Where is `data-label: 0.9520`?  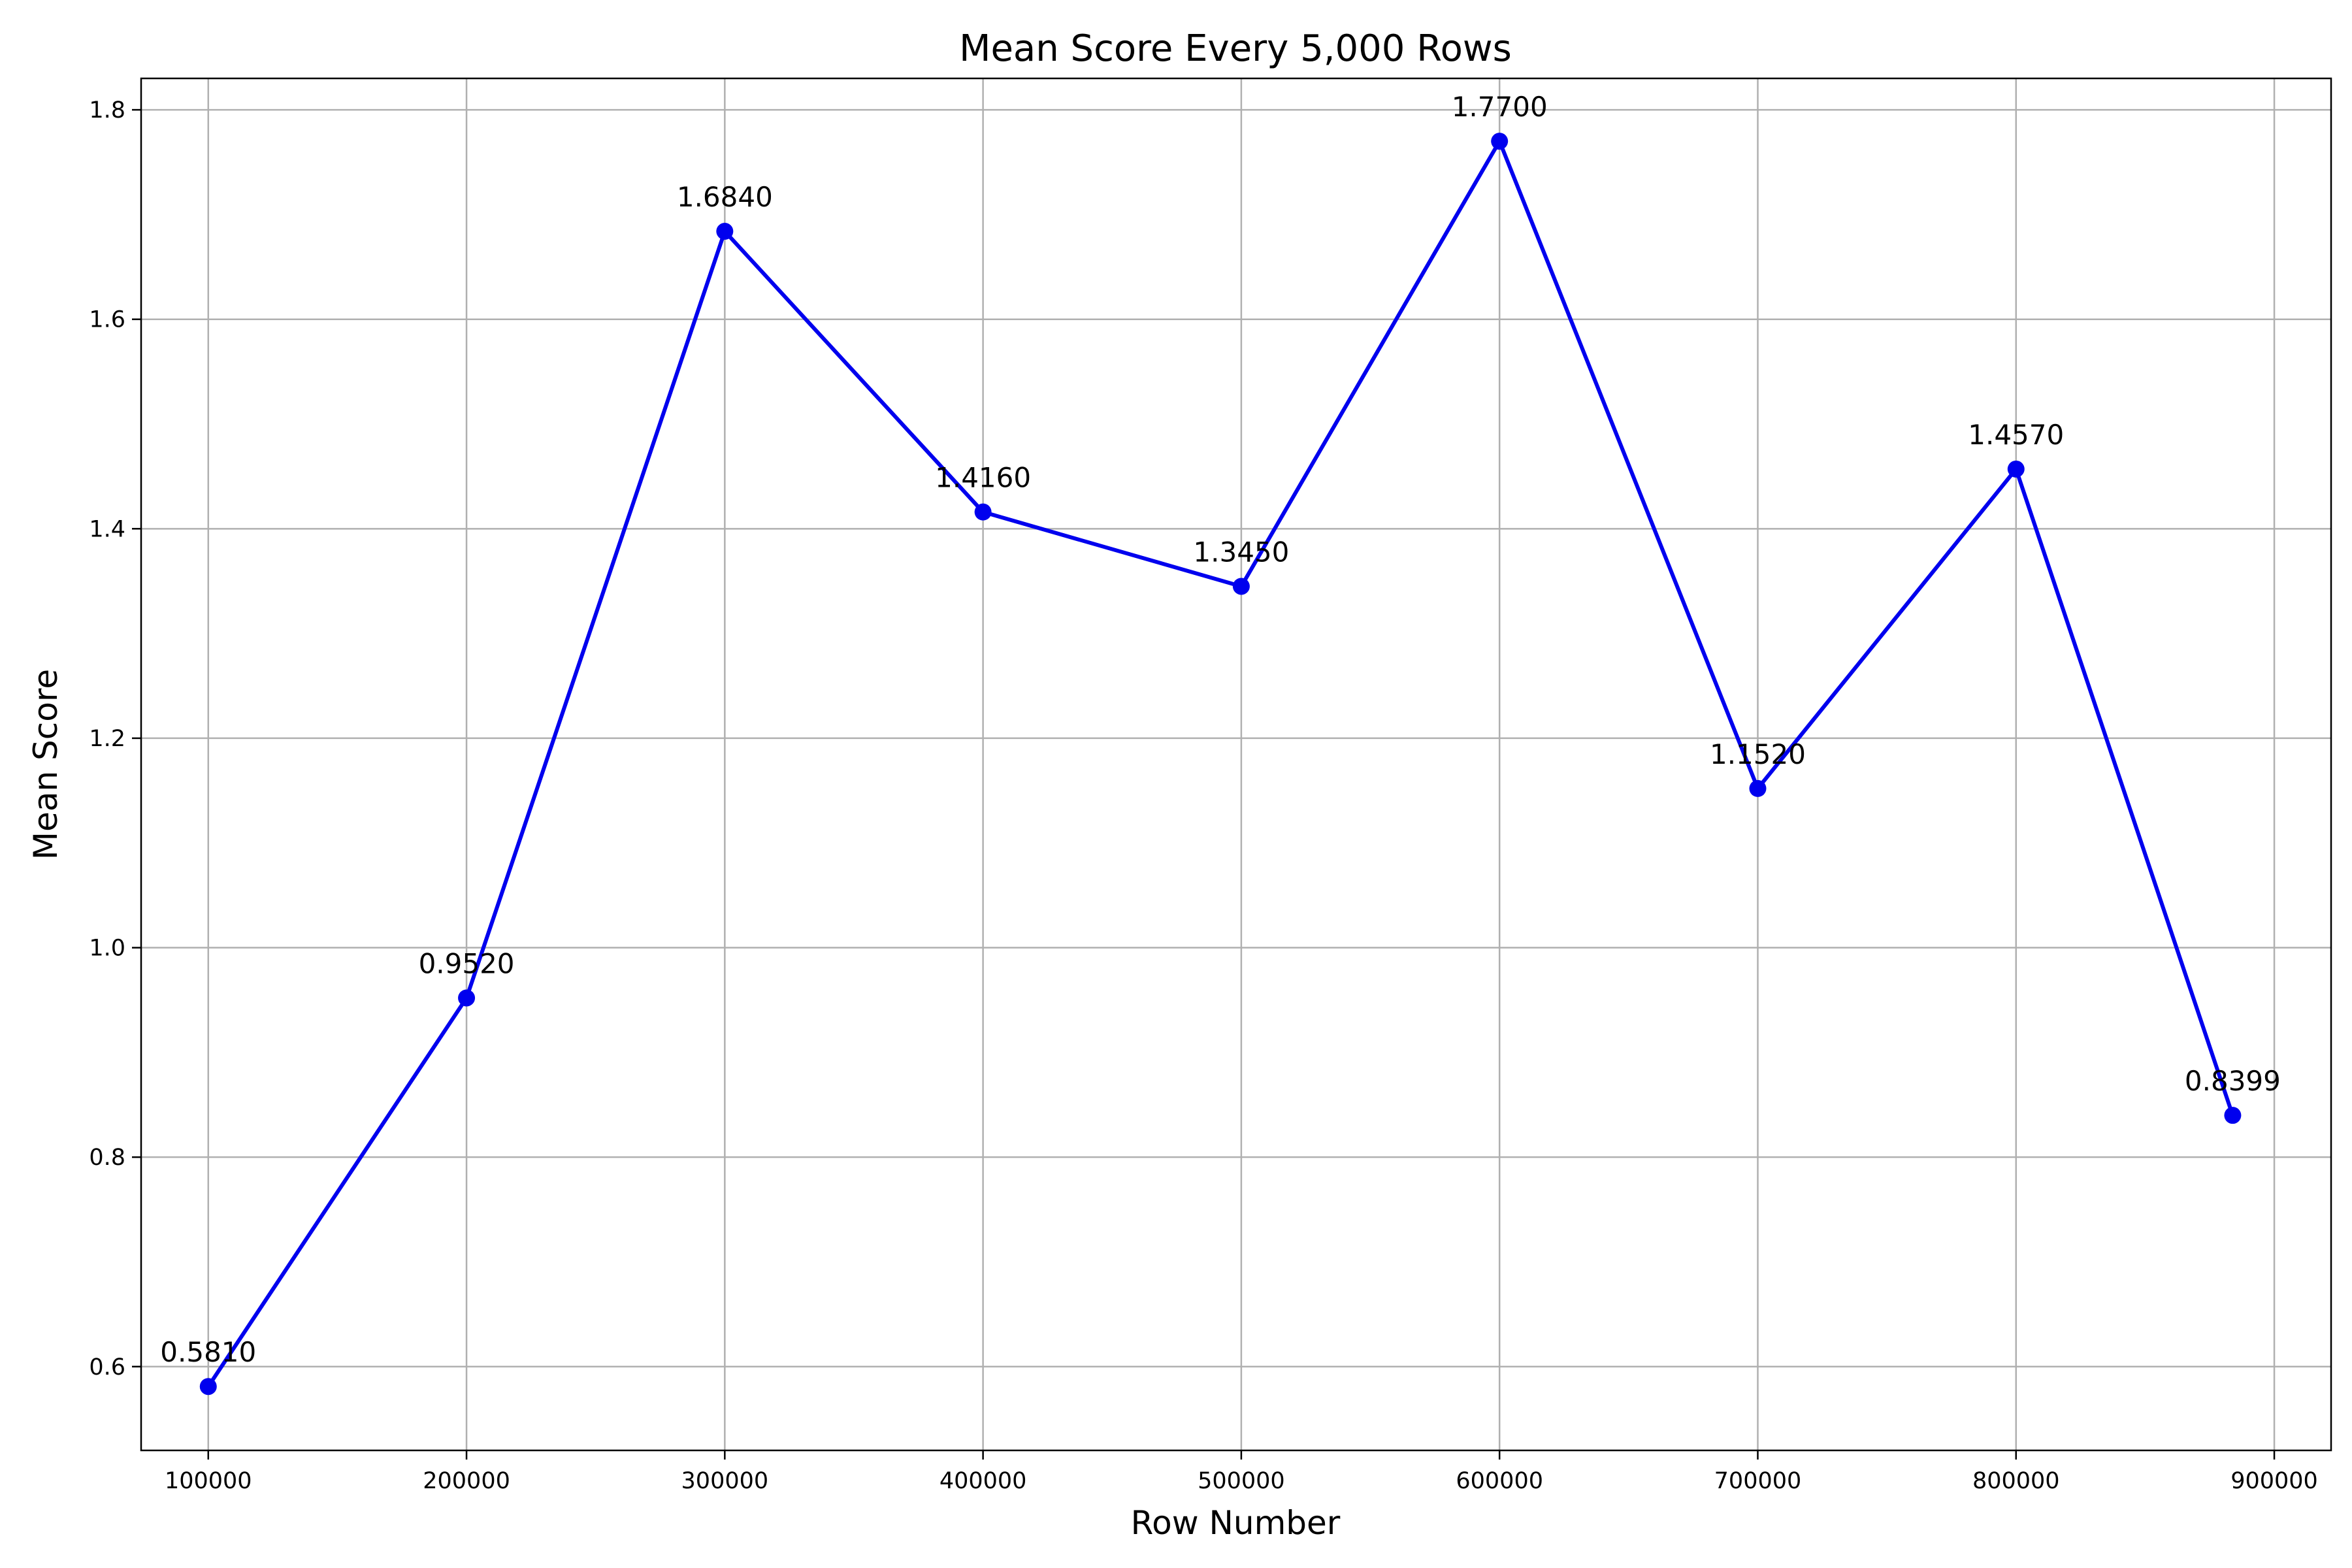
data-label: 0.9520 is located at coordinates (467, 963).